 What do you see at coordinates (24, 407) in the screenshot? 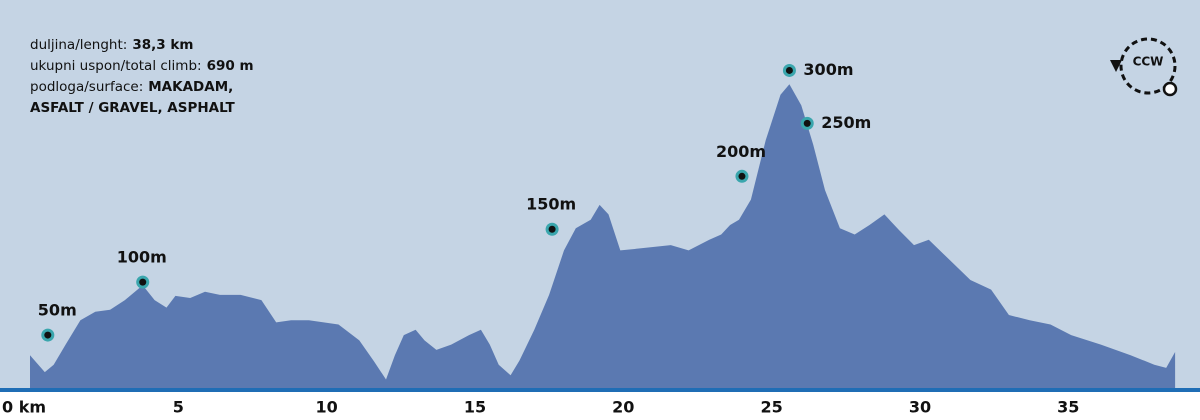
I see `x-tick-label: 0 km` at bounding box center [24, 407].